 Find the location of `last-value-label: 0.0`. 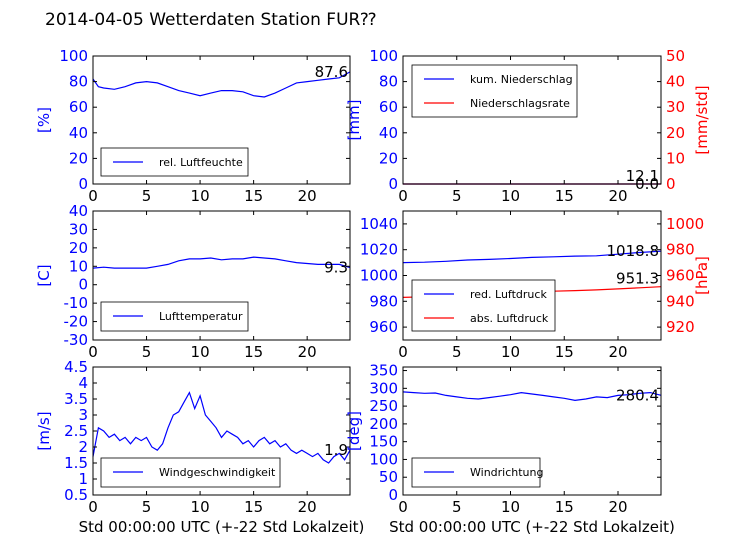

last-value-label: 0.0 is located at coordinates (647, 184).